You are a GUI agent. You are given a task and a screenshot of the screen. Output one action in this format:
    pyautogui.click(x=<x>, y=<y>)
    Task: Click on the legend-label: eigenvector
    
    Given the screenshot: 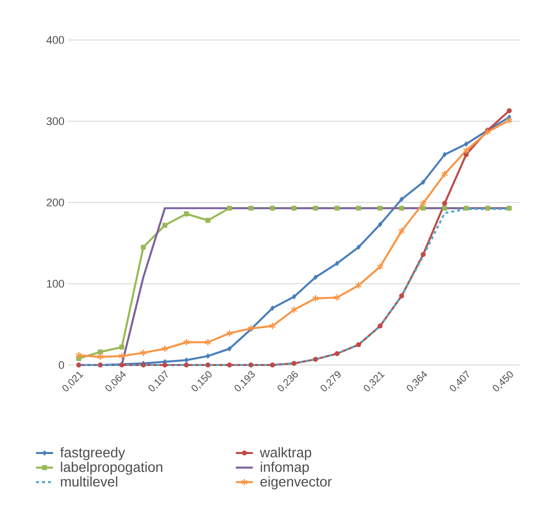 What is the action you would take?
    pyautogui.click(x=296, y=483)
    